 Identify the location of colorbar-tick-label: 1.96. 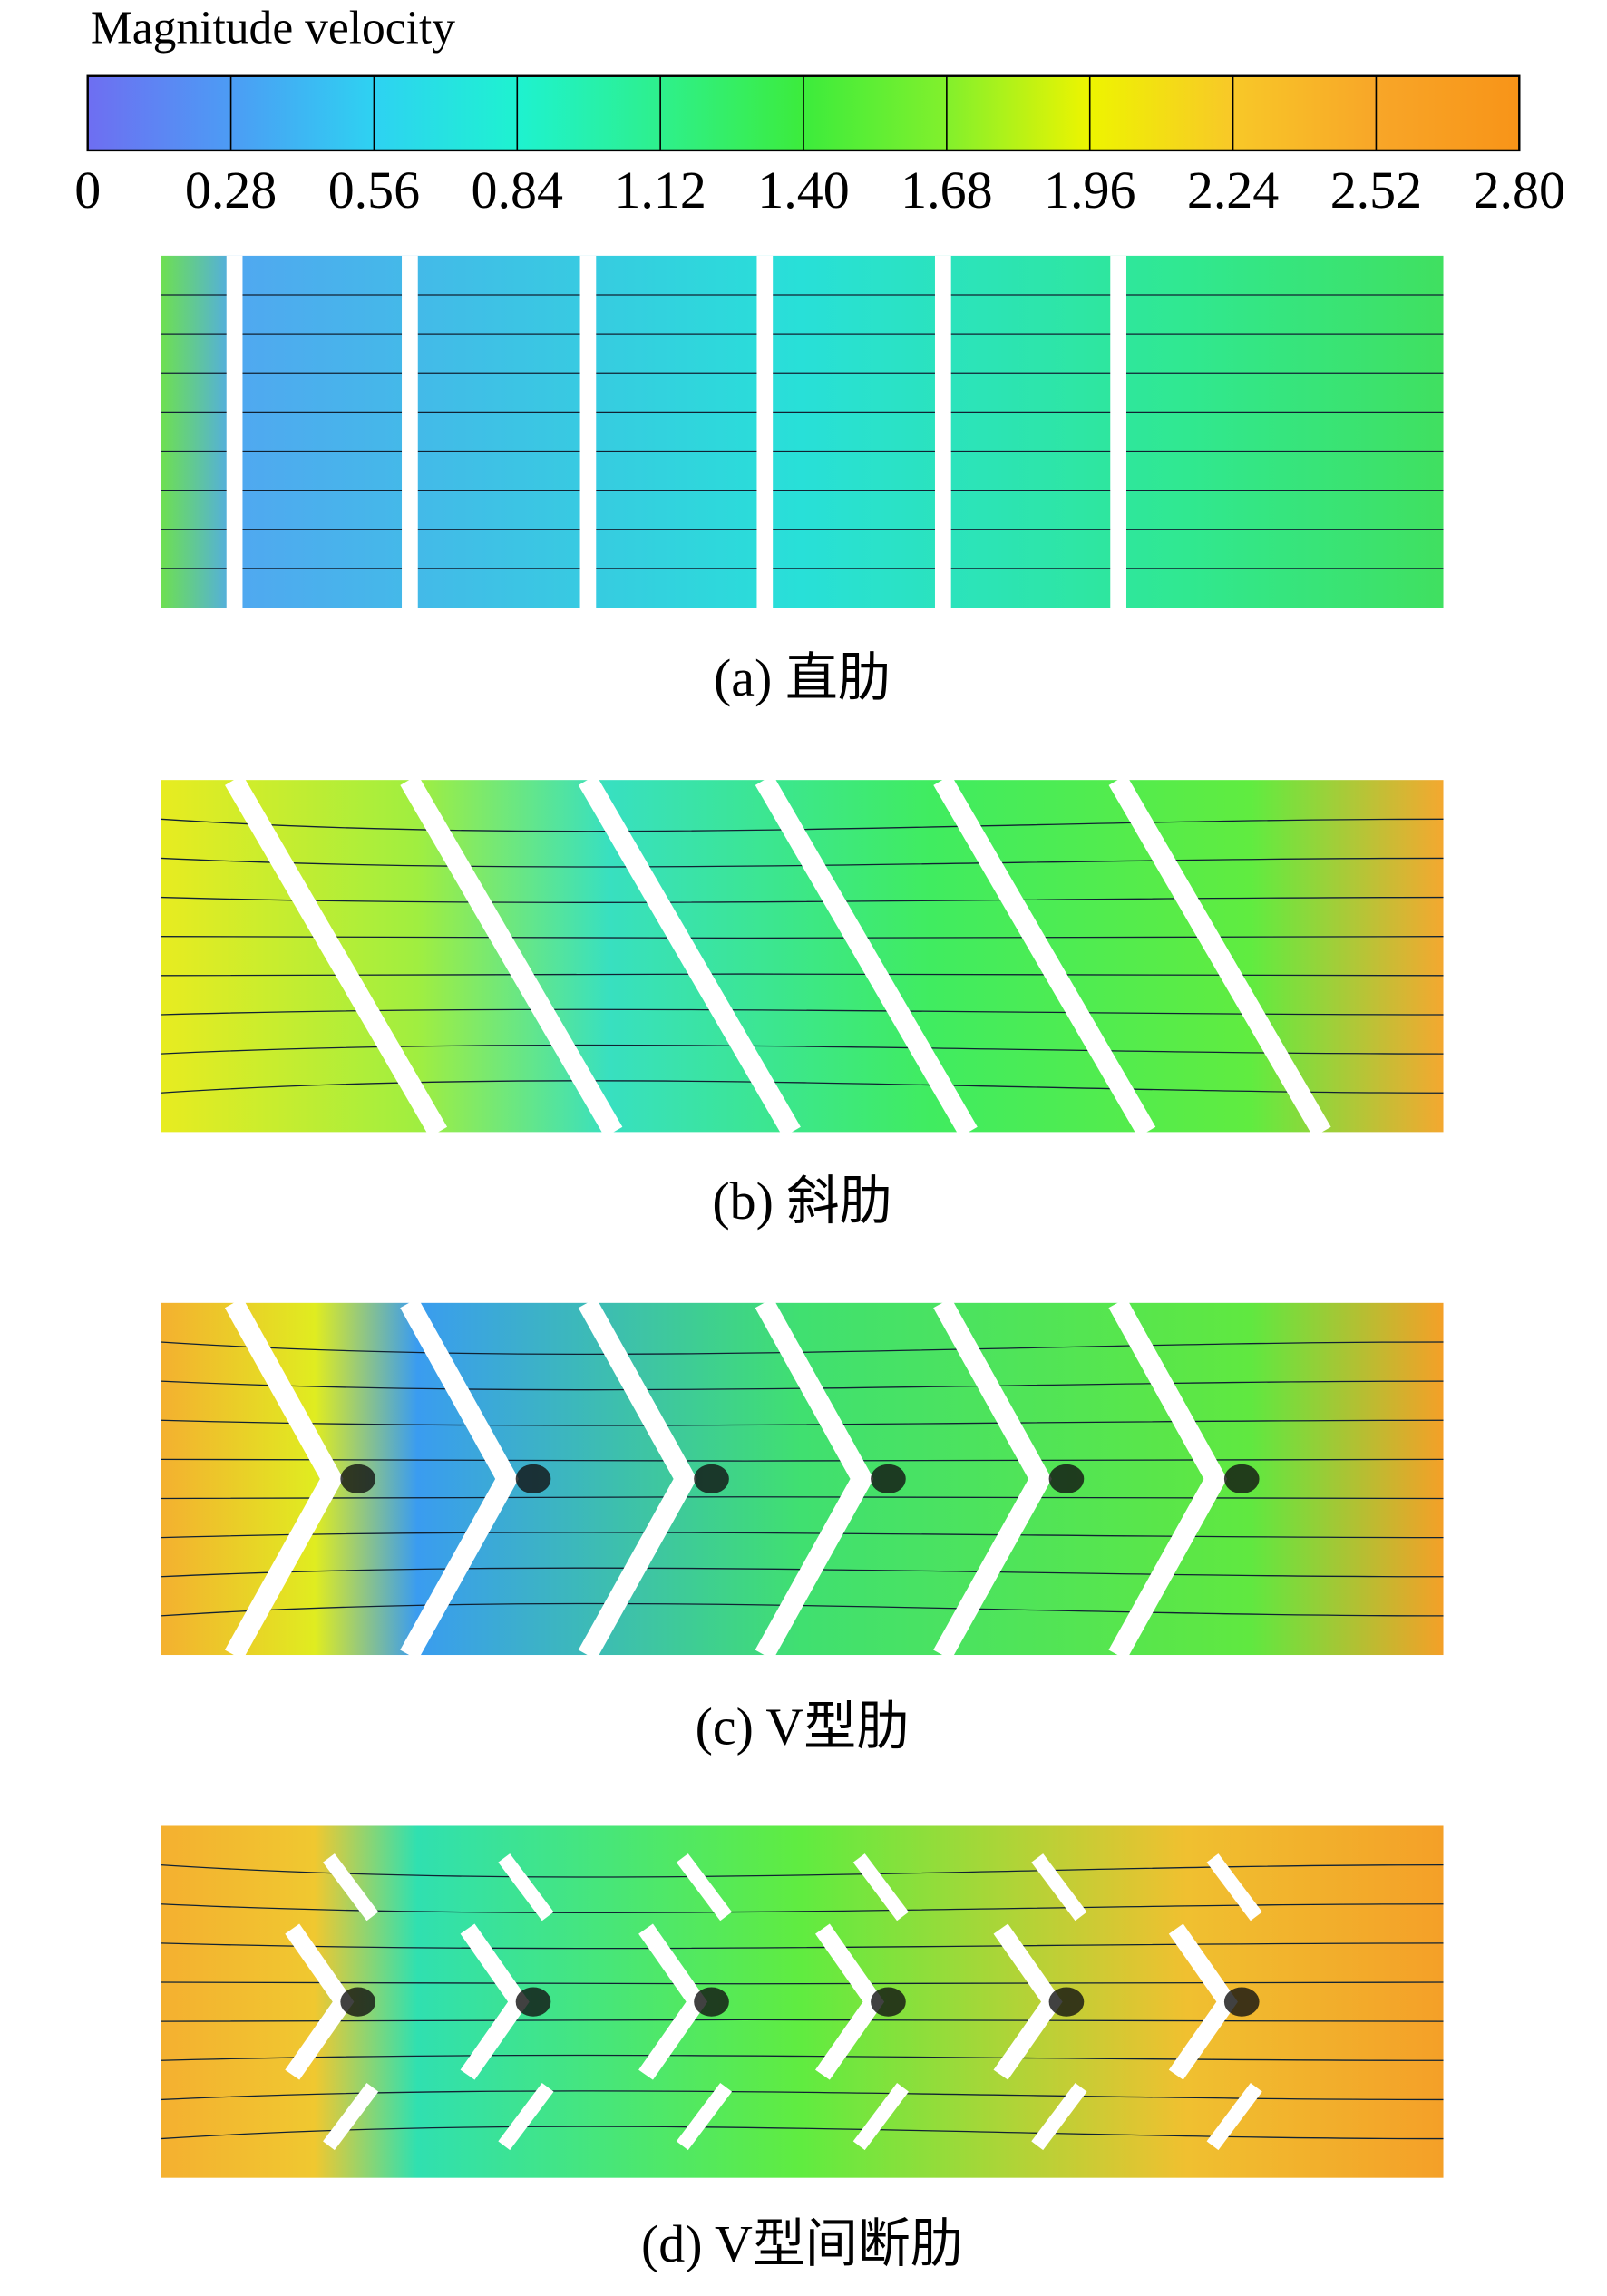
(1089, 190).